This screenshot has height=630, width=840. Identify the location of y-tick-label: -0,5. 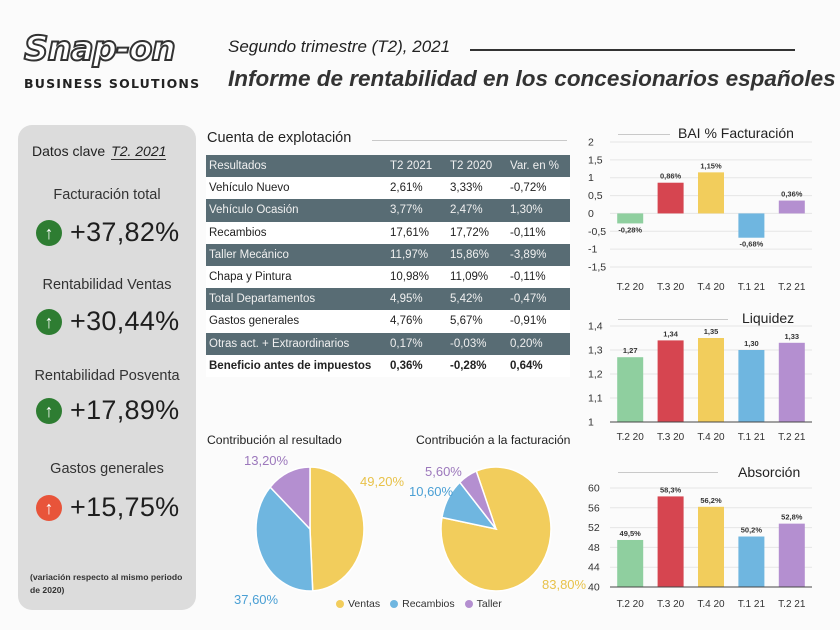
(597, 232).